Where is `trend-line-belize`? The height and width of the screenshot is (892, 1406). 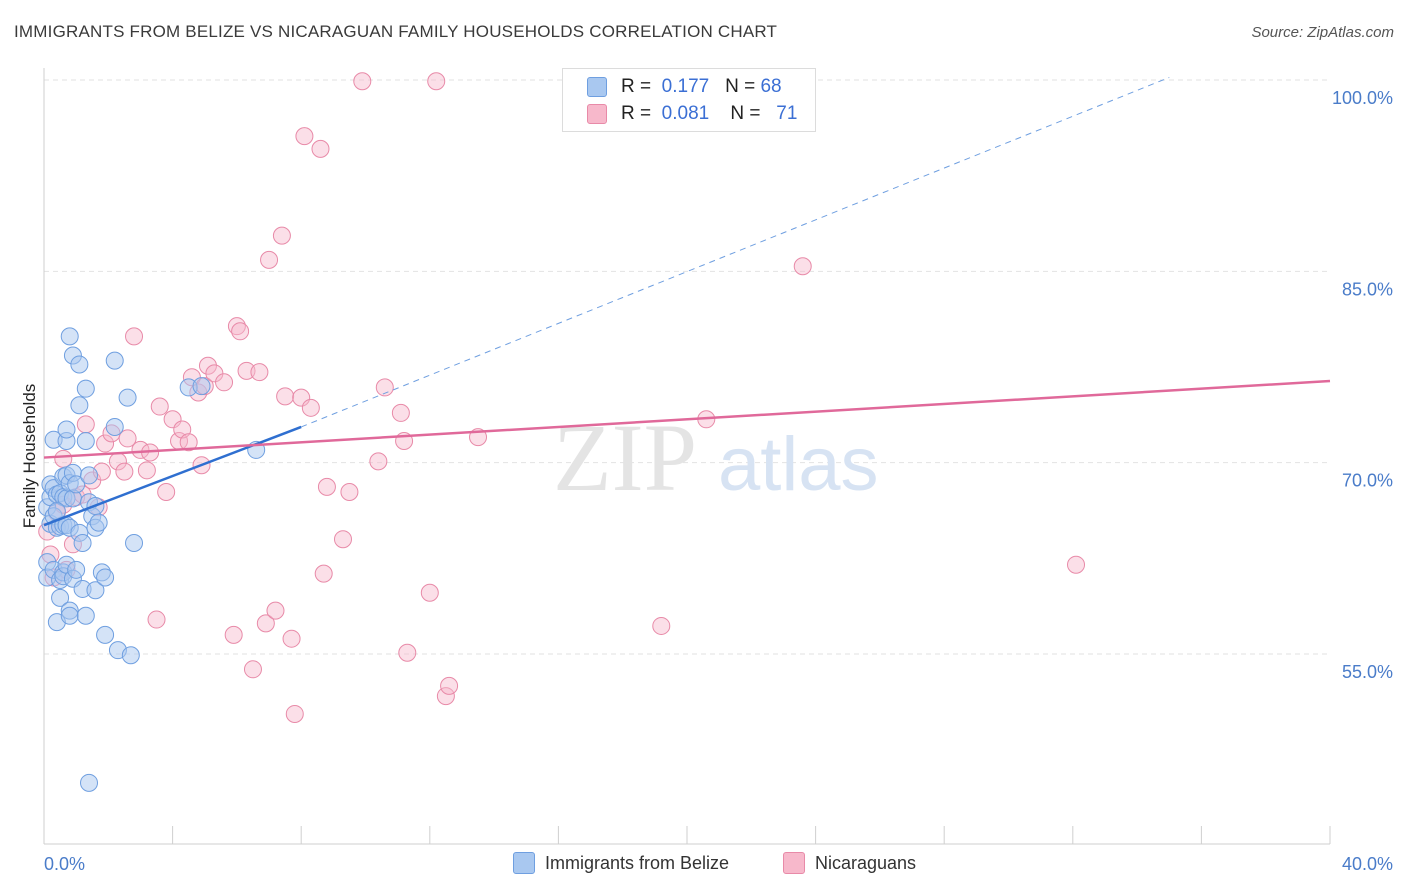
trend-line-belize is located at coordinates (172, 476).